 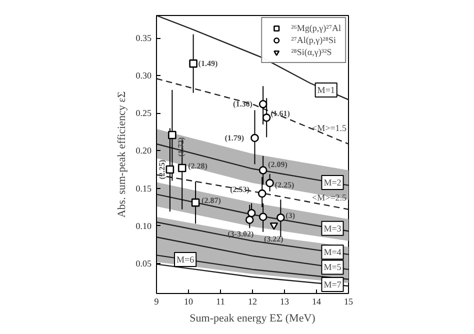 What do you see at coordinates (181, 146) in the screenshot?
I see `annotation: (1.72)` at bounding box center [181, 146].